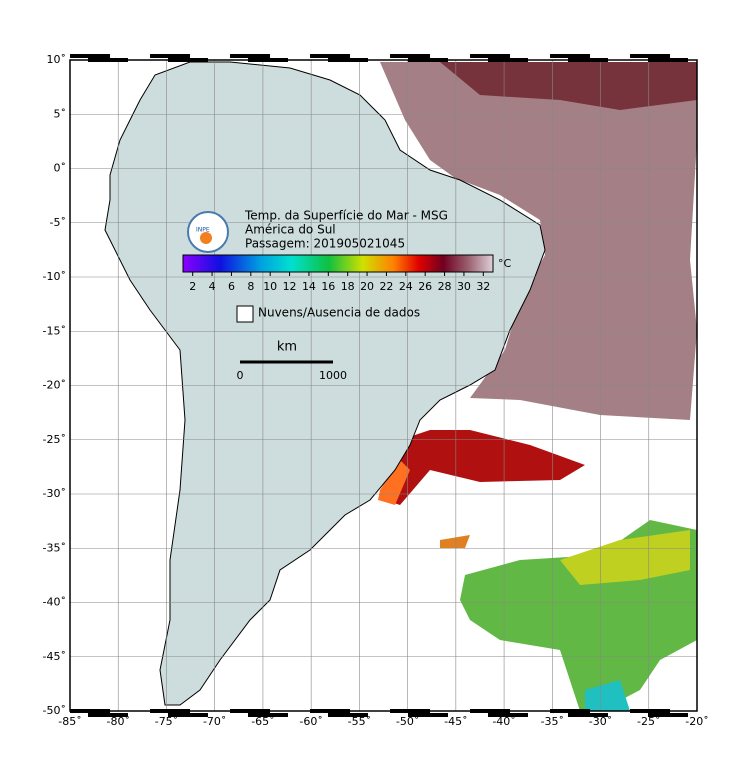 This screenshot has height=781, width=741. I want to click on y-tick-label: -40˚, so click(54, 602).